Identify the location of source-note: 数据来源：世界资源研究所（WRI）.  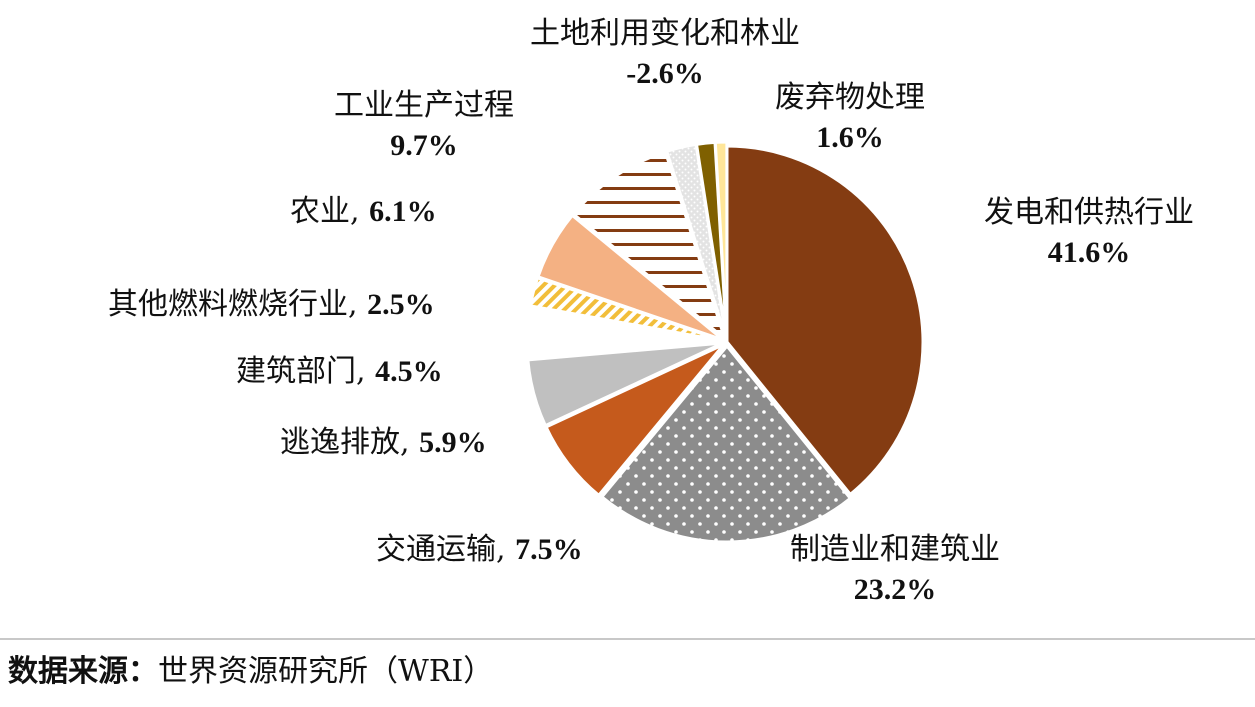
(250, 672).